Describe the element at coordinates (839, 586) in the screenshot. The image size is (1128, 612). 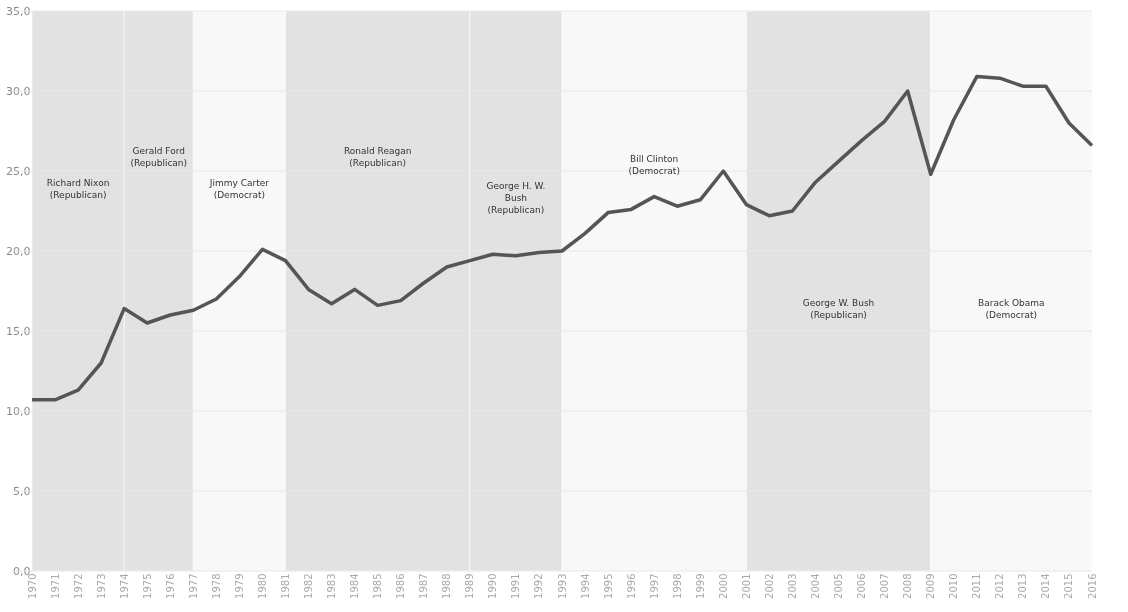
I see `x-tick-label: 2005` at that location.